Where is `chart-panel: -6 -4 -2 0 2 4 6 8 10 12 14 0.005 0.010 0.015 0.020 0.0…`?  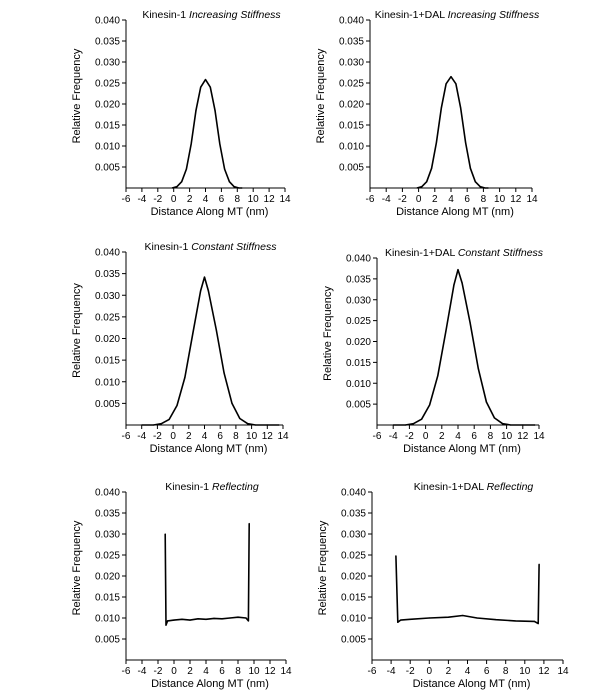 chart-panel: -6 -4 -2 0 2 4 6 8 10 12 14 0.005 0.010 0.015 0.020 0.0… is located at coordinates (180, 348).